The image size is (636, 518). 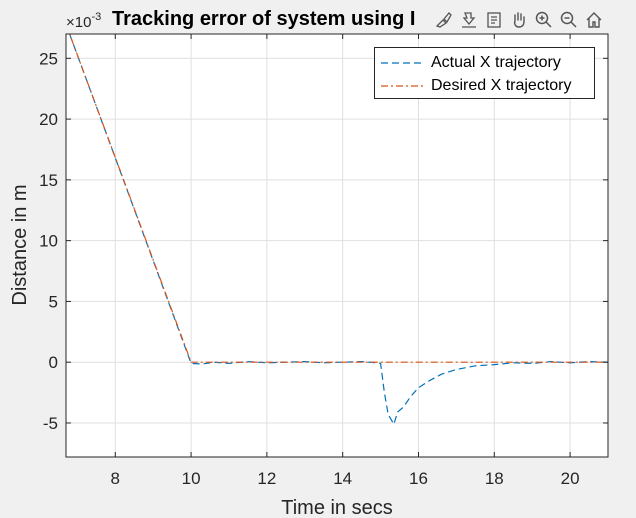 I want to click on x-tick-label: 10, so click(x=191, y=478).